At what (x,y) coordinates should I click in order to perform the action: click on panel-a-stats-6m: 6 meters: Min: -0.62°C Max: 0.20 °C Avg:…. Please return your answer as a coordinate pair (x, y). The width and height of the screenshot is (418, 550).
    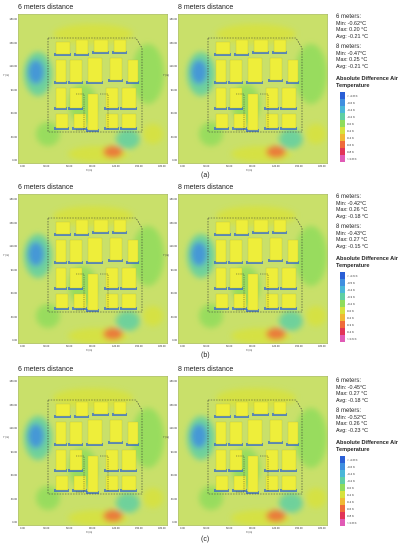
    Looking at the image, I should click on (352, 27).